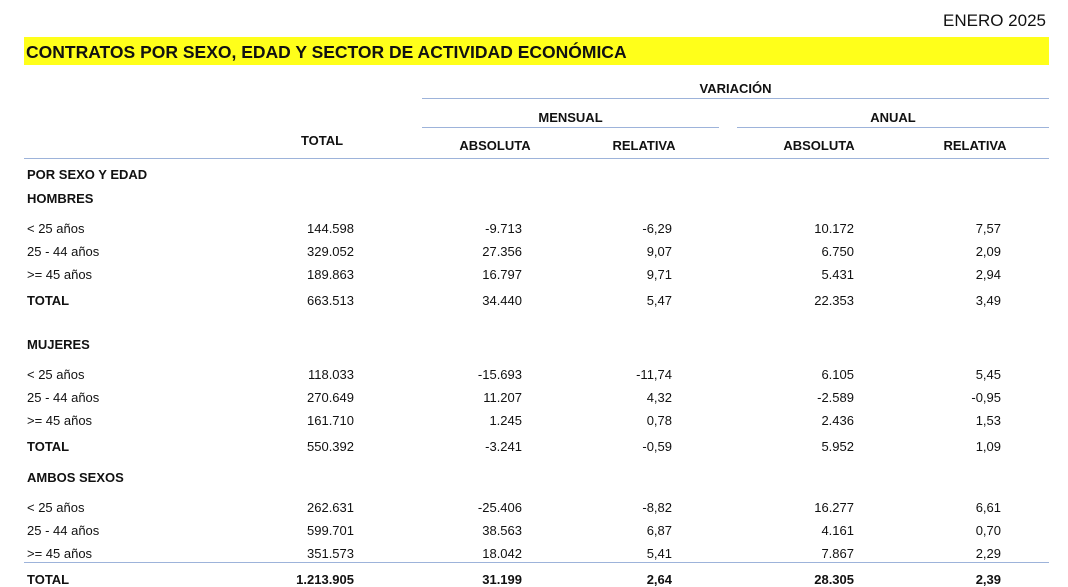 This screenshot has width=1068, height=587. I want to click on cell-anual-relativa: 2,09, so click(988, 251).